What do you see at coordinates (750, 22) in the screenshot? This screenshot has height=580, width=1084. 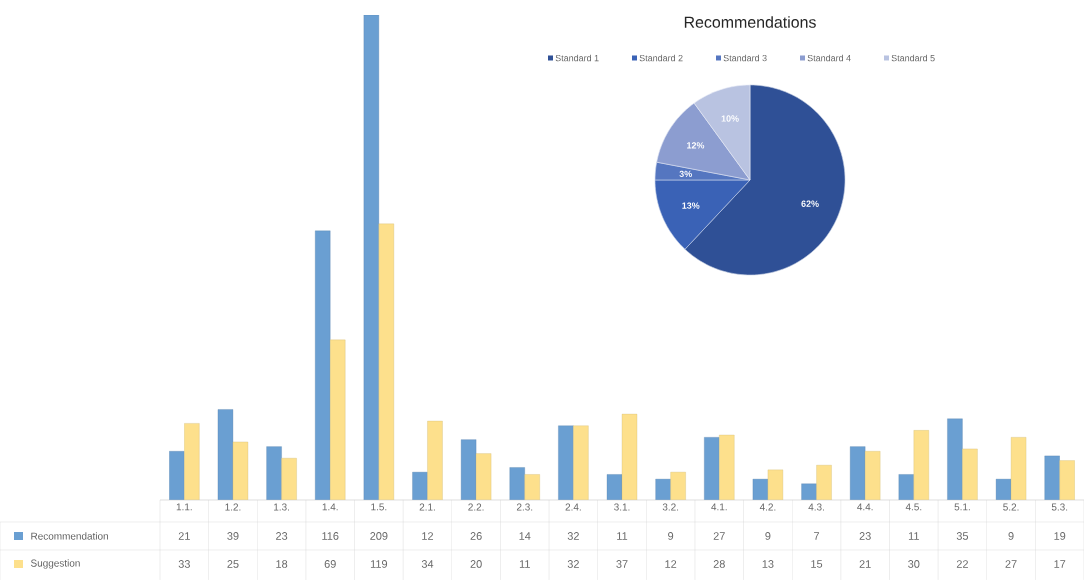 I see `chart-title: Recommendations` at bounding box center [750, 22].